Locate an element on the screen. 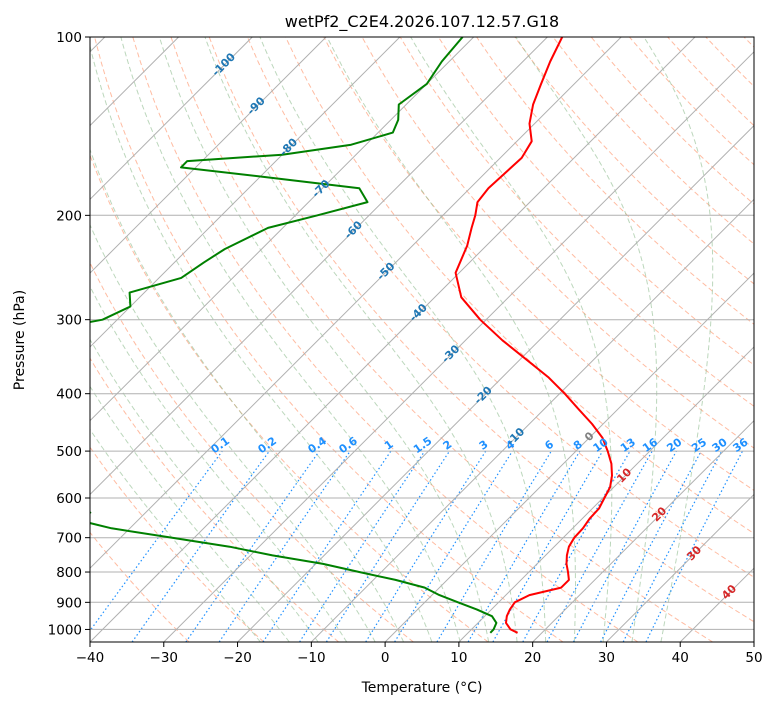 The height and width of the screenshot is (708, 775). isotherm-label: 20 is located at coordinates (659, 514).